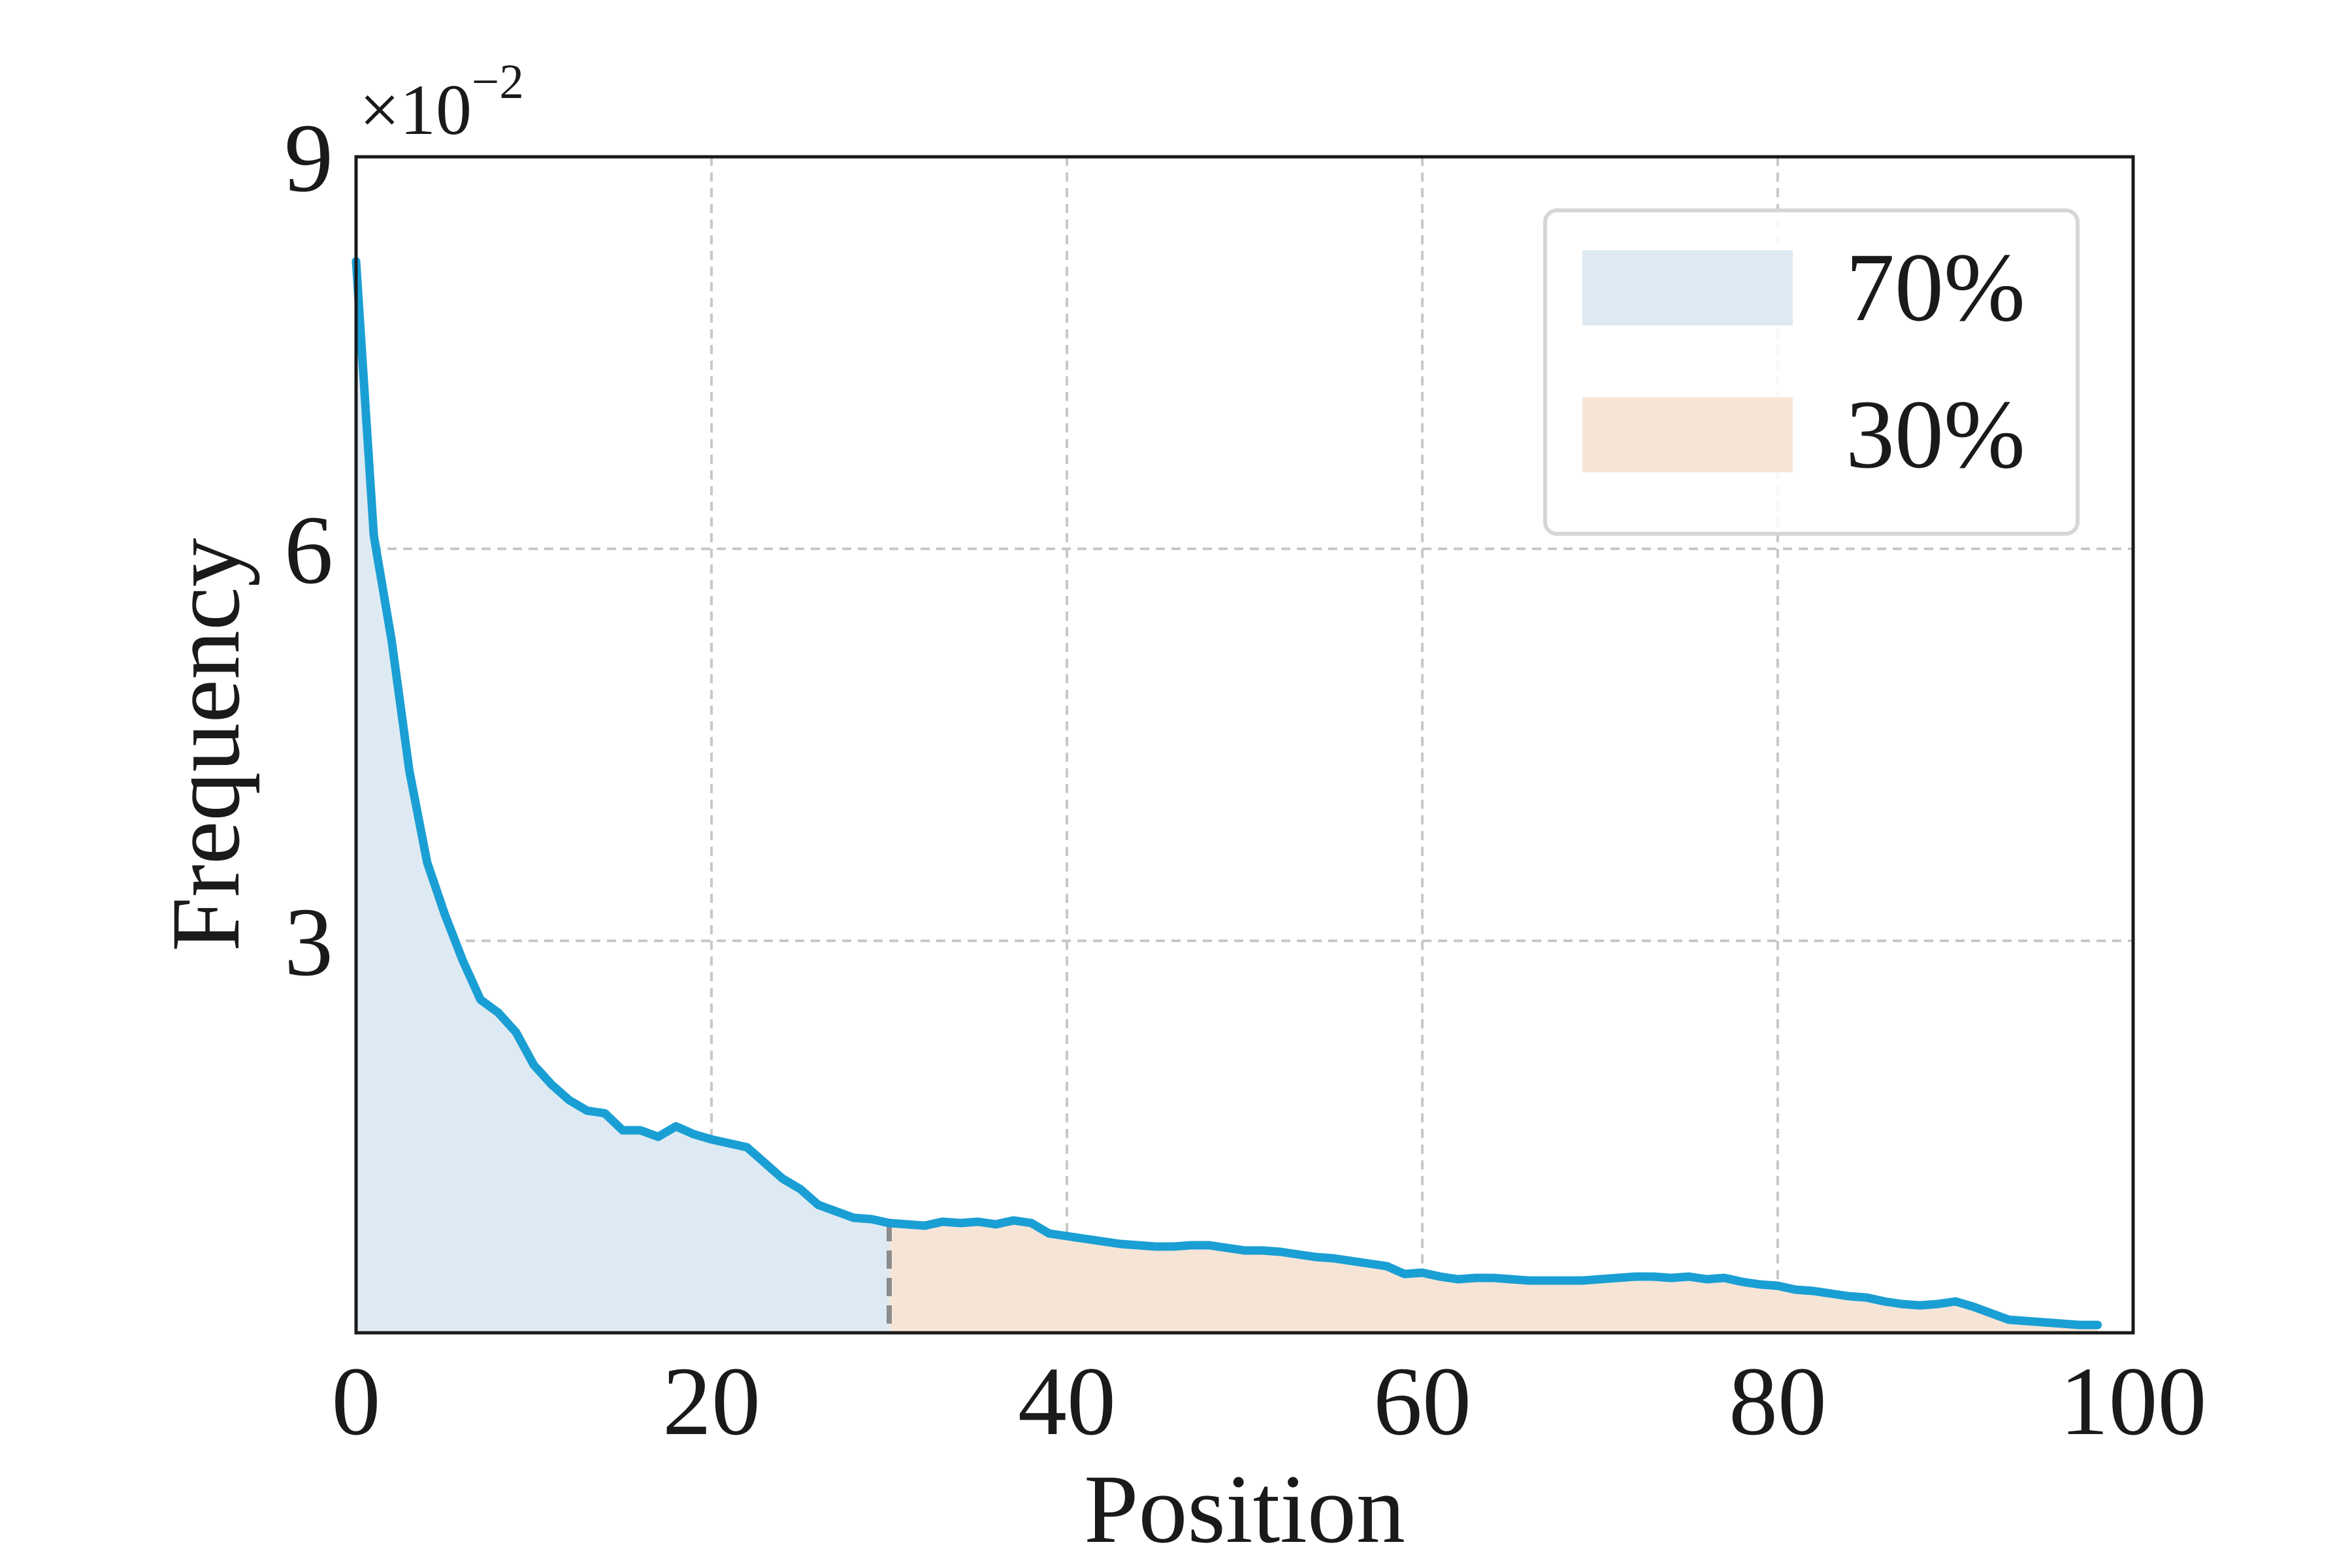  Describe the element at coordinates (498, 82) in the screenshot. I see `y-multiplier-exponent: −2` at that location.